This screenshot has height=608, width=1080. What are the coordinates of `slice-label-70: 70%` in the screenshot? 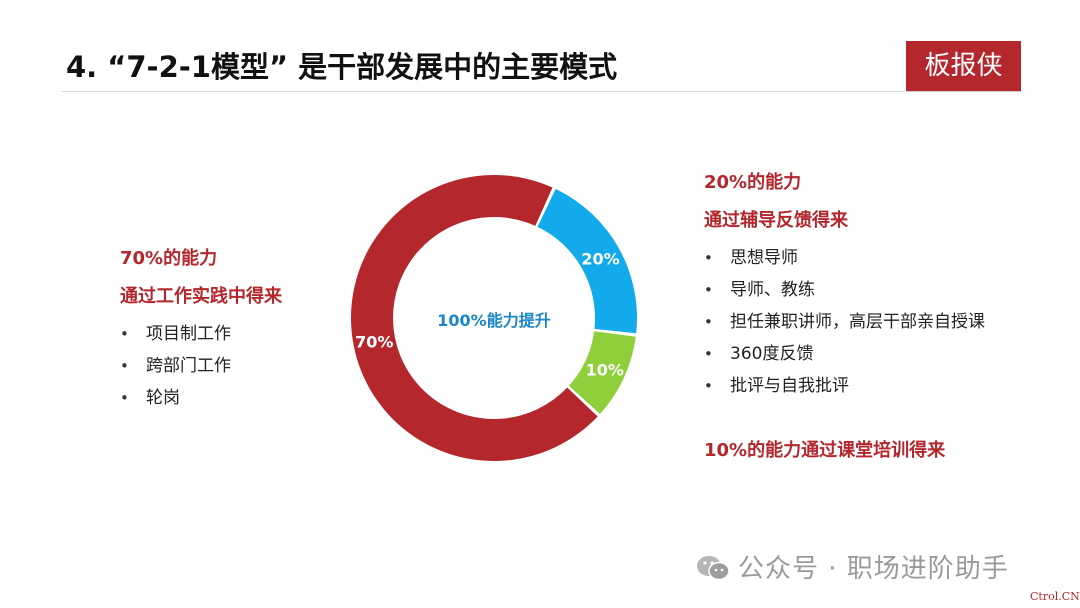 It's located at (374, 342).